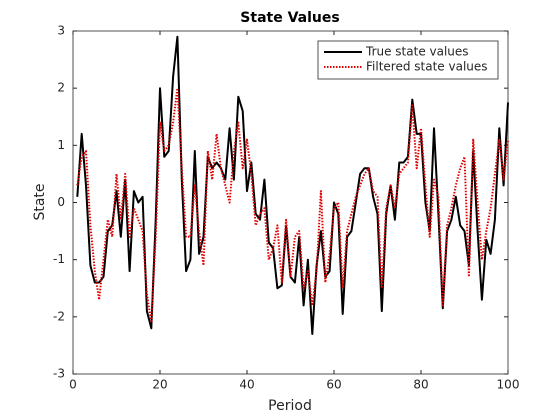  I want to click on x-tick-label: 80, so click(420, 385).